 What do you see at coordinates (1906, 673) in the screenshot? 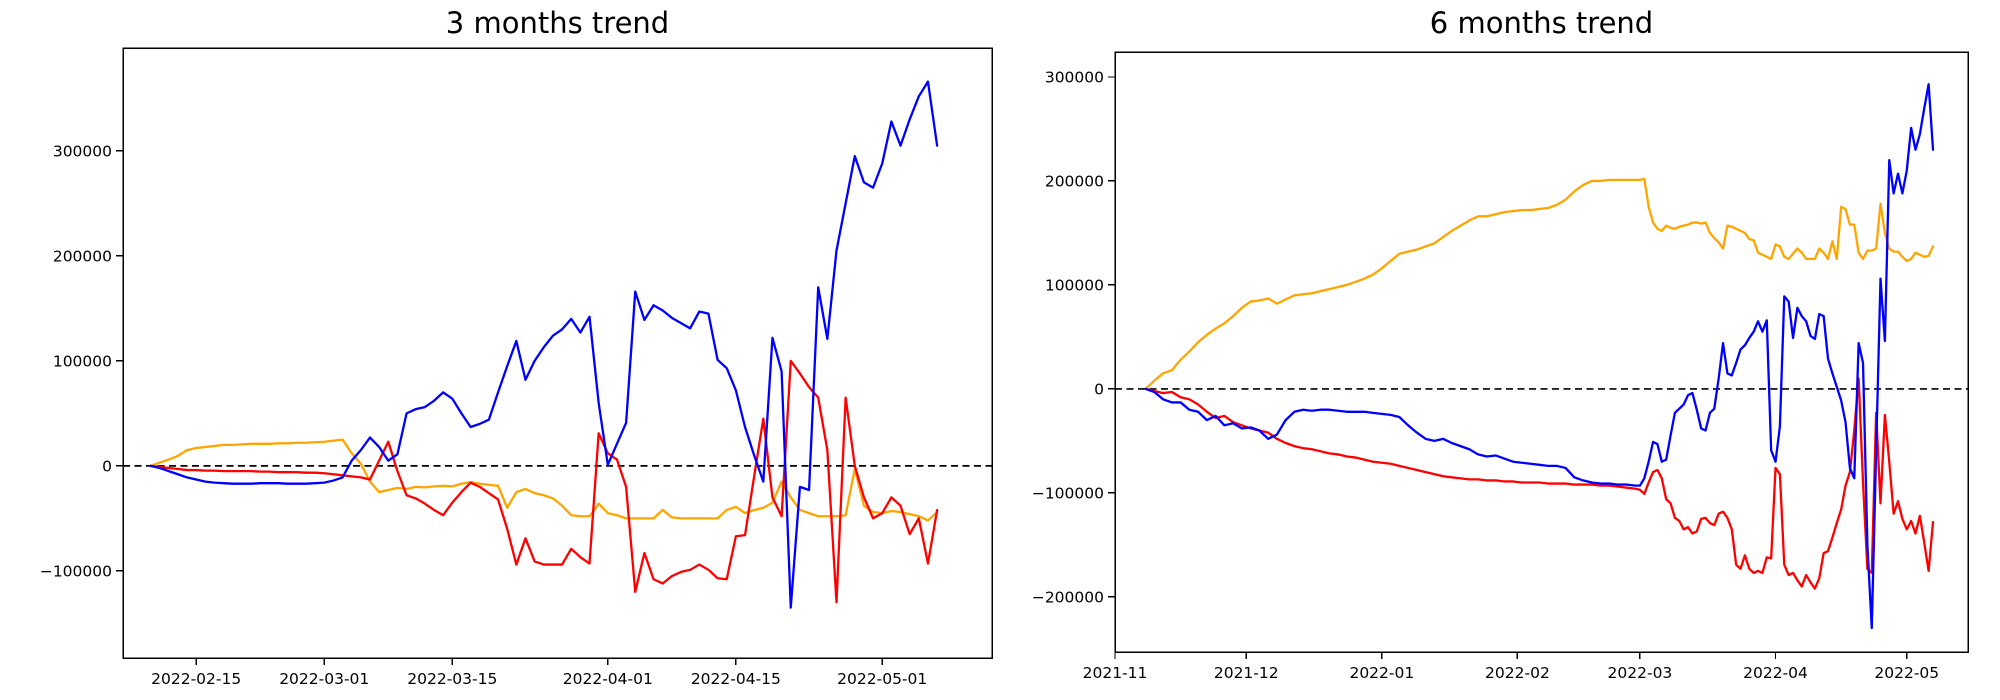
I see `x-tick-label: 2022-05` at bounding box center [1906, 673].